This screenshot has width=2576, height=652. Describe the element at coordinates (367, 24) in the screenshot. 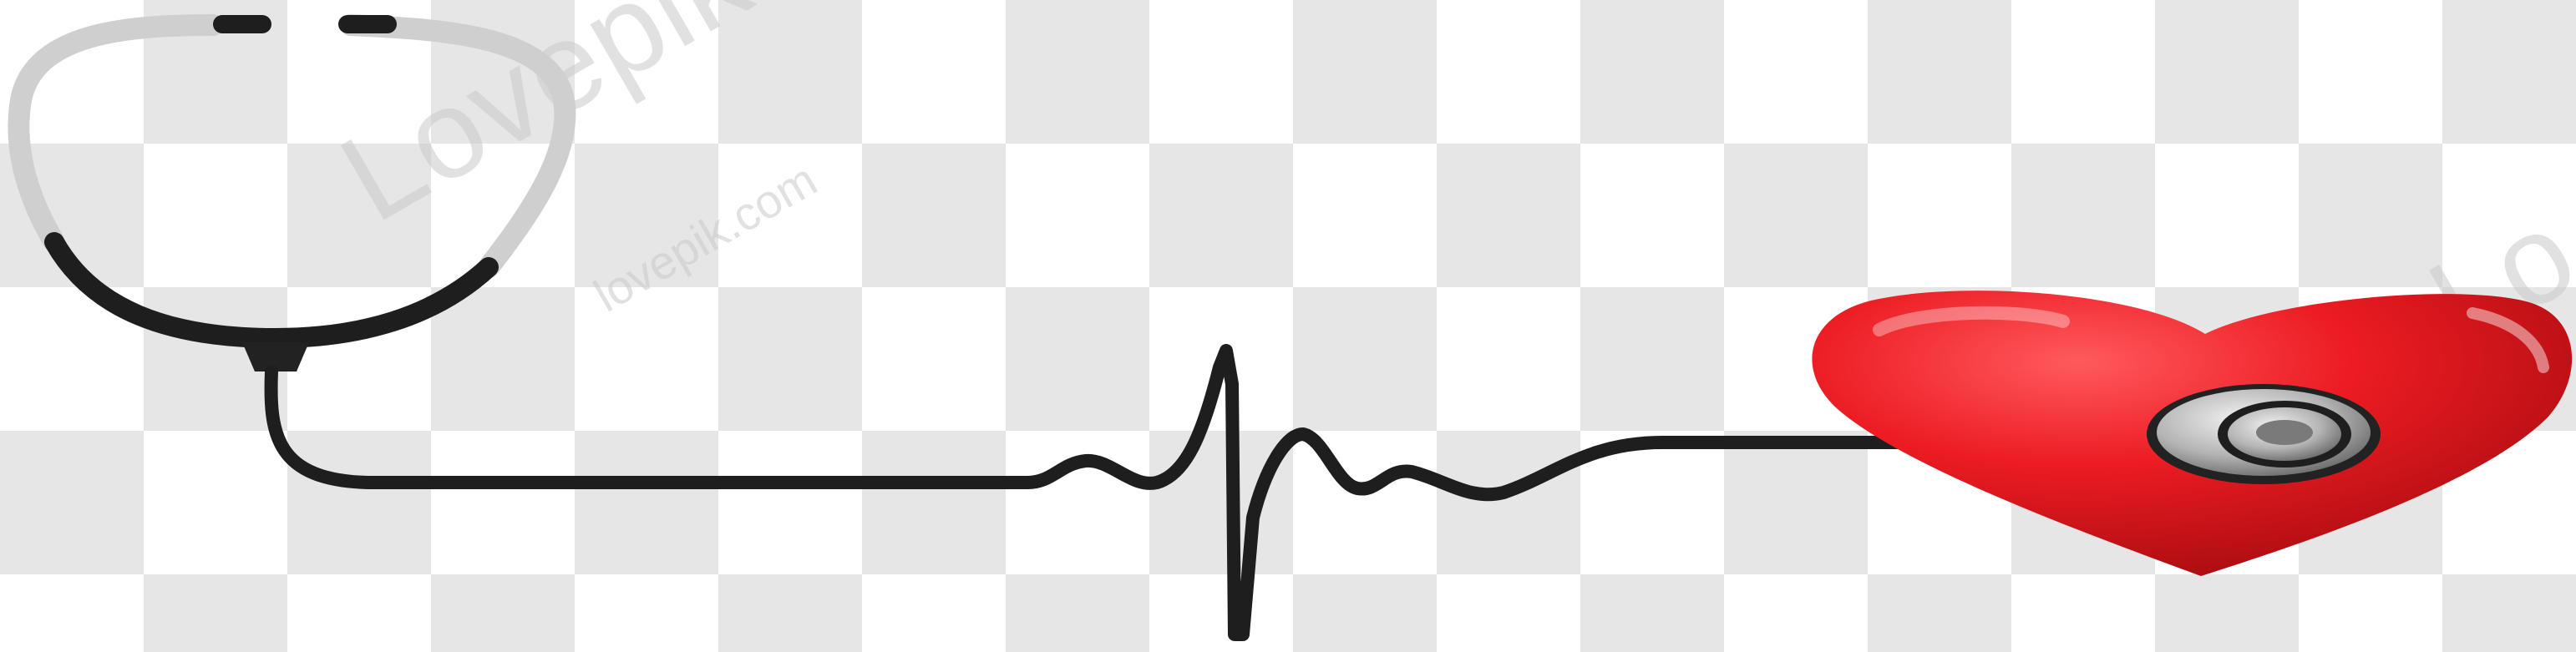

I see `ear-tip-right` at that location.